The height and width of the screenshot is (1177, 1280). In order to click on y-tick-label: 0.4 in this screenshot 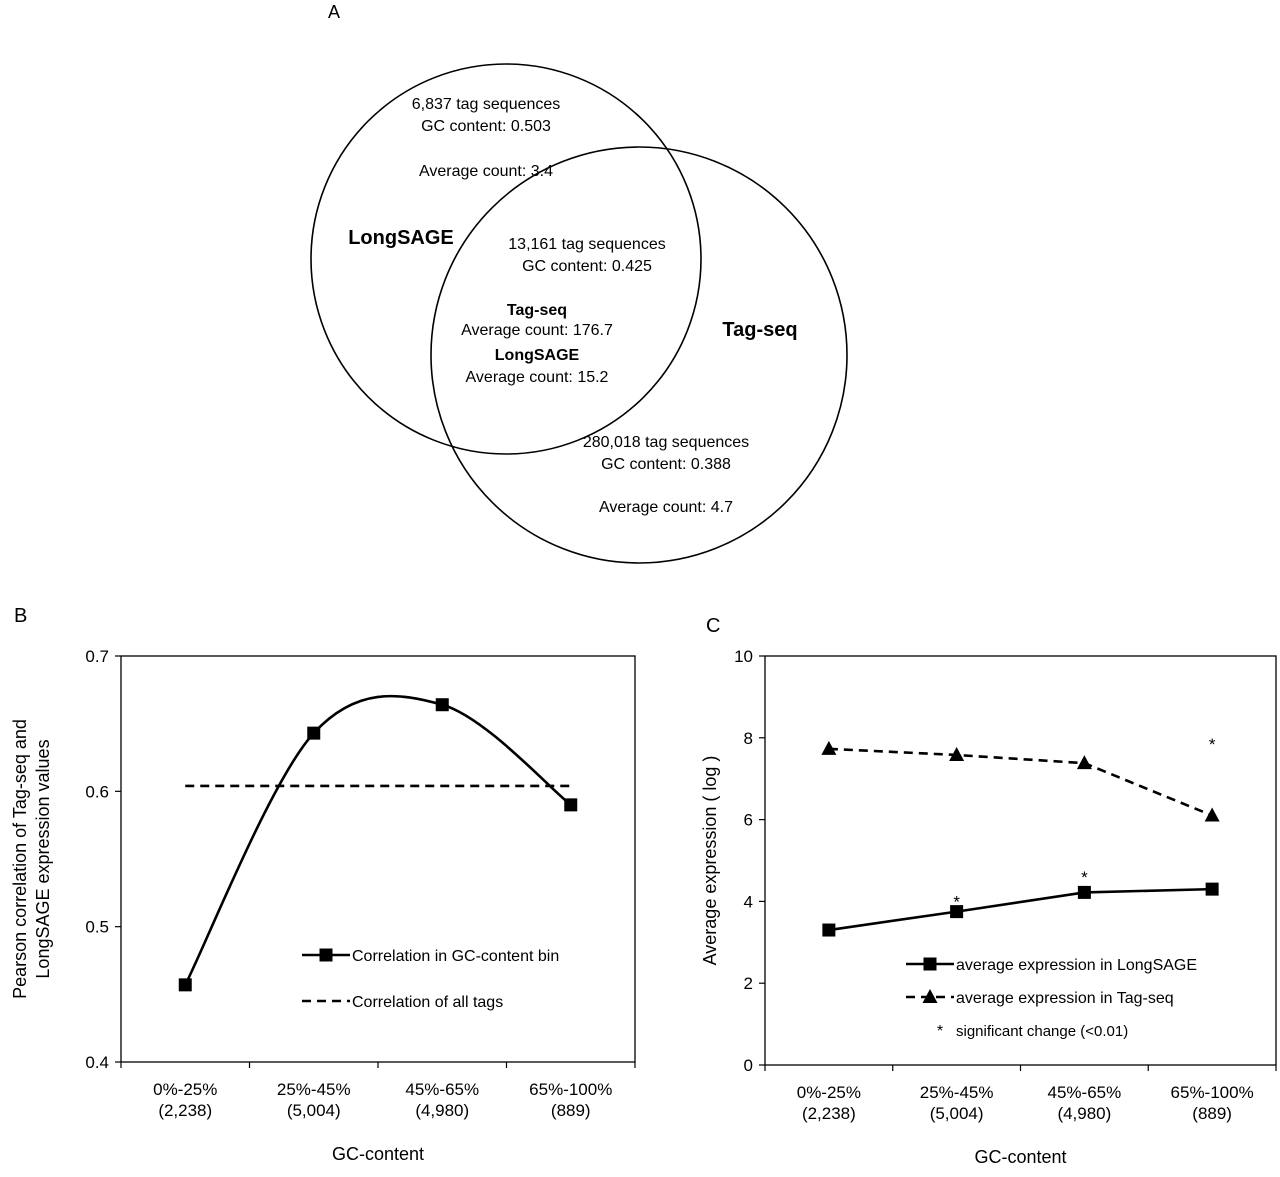, I will do `click(97, 1062)`.